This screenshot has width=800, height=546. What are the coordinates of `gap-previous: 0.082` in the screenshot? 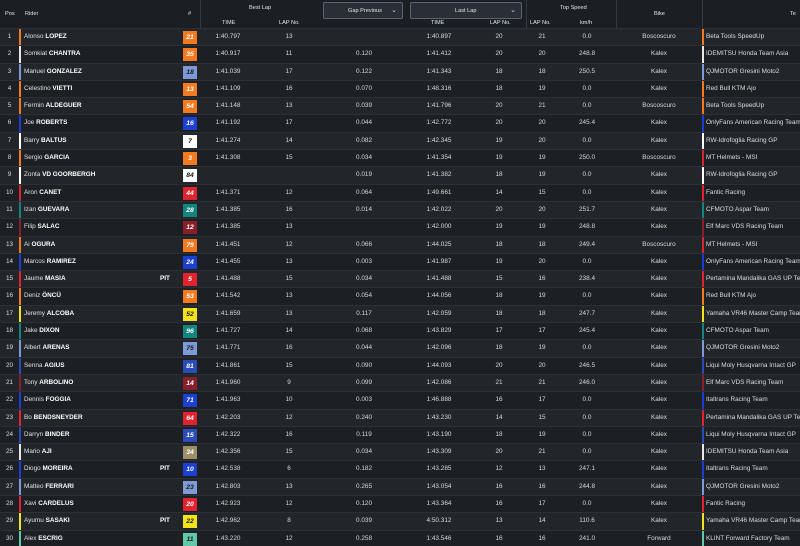 It's located at (364, 140).